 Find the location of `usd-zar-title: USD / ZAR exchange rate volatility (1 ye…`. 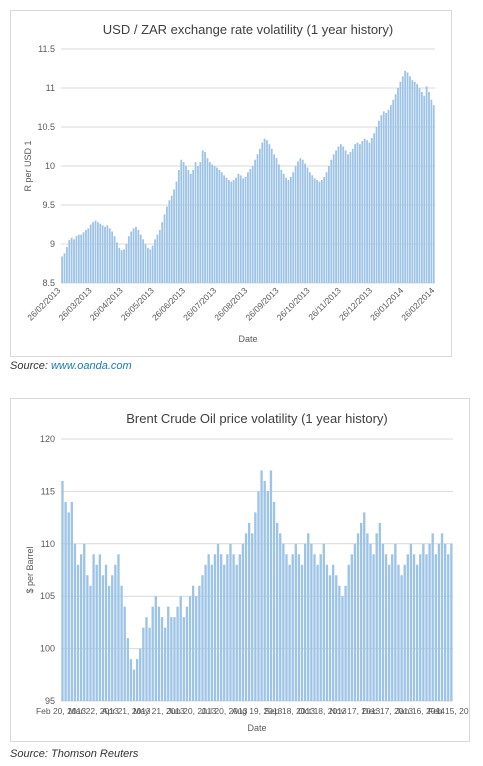

usd-zar-title: USD / ZAR exchange rate volatility (1 ye… is located at coordinates (248, 29).